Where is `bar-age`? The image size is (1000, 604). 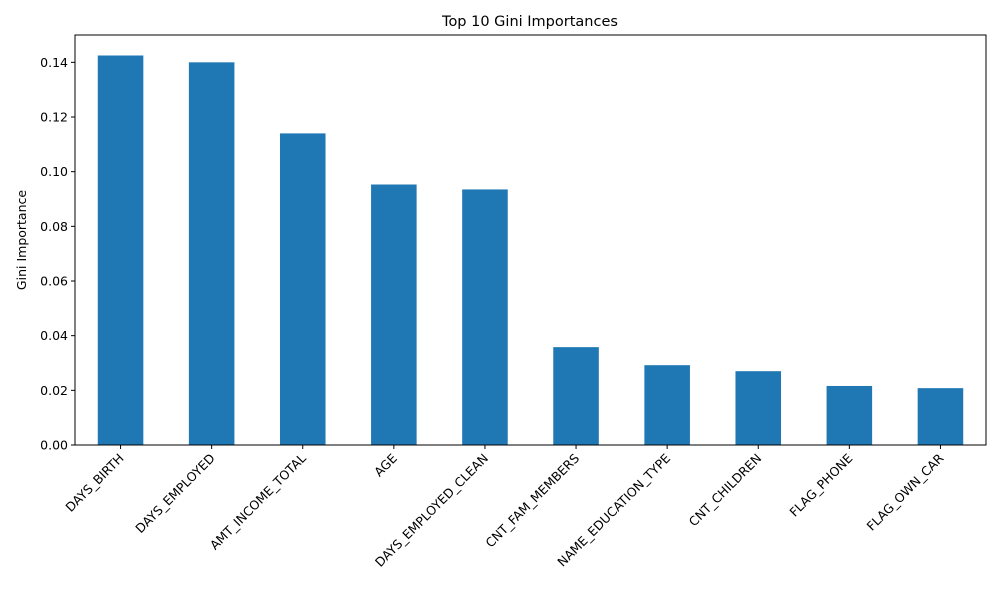 bar-age is located at coordinates (394, 314).